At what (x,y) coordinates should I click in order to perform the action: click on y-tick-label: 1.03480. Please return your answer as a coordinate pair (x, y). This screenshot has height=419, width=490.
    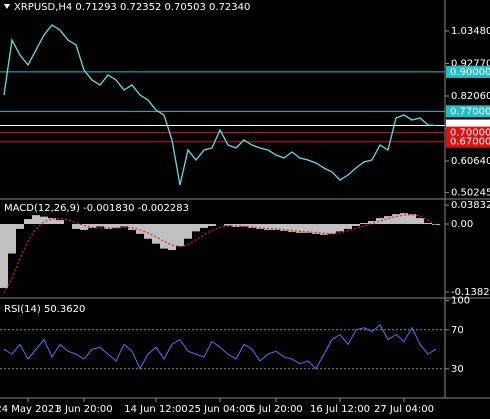
    Looking at the image, I should click on (470, 31).